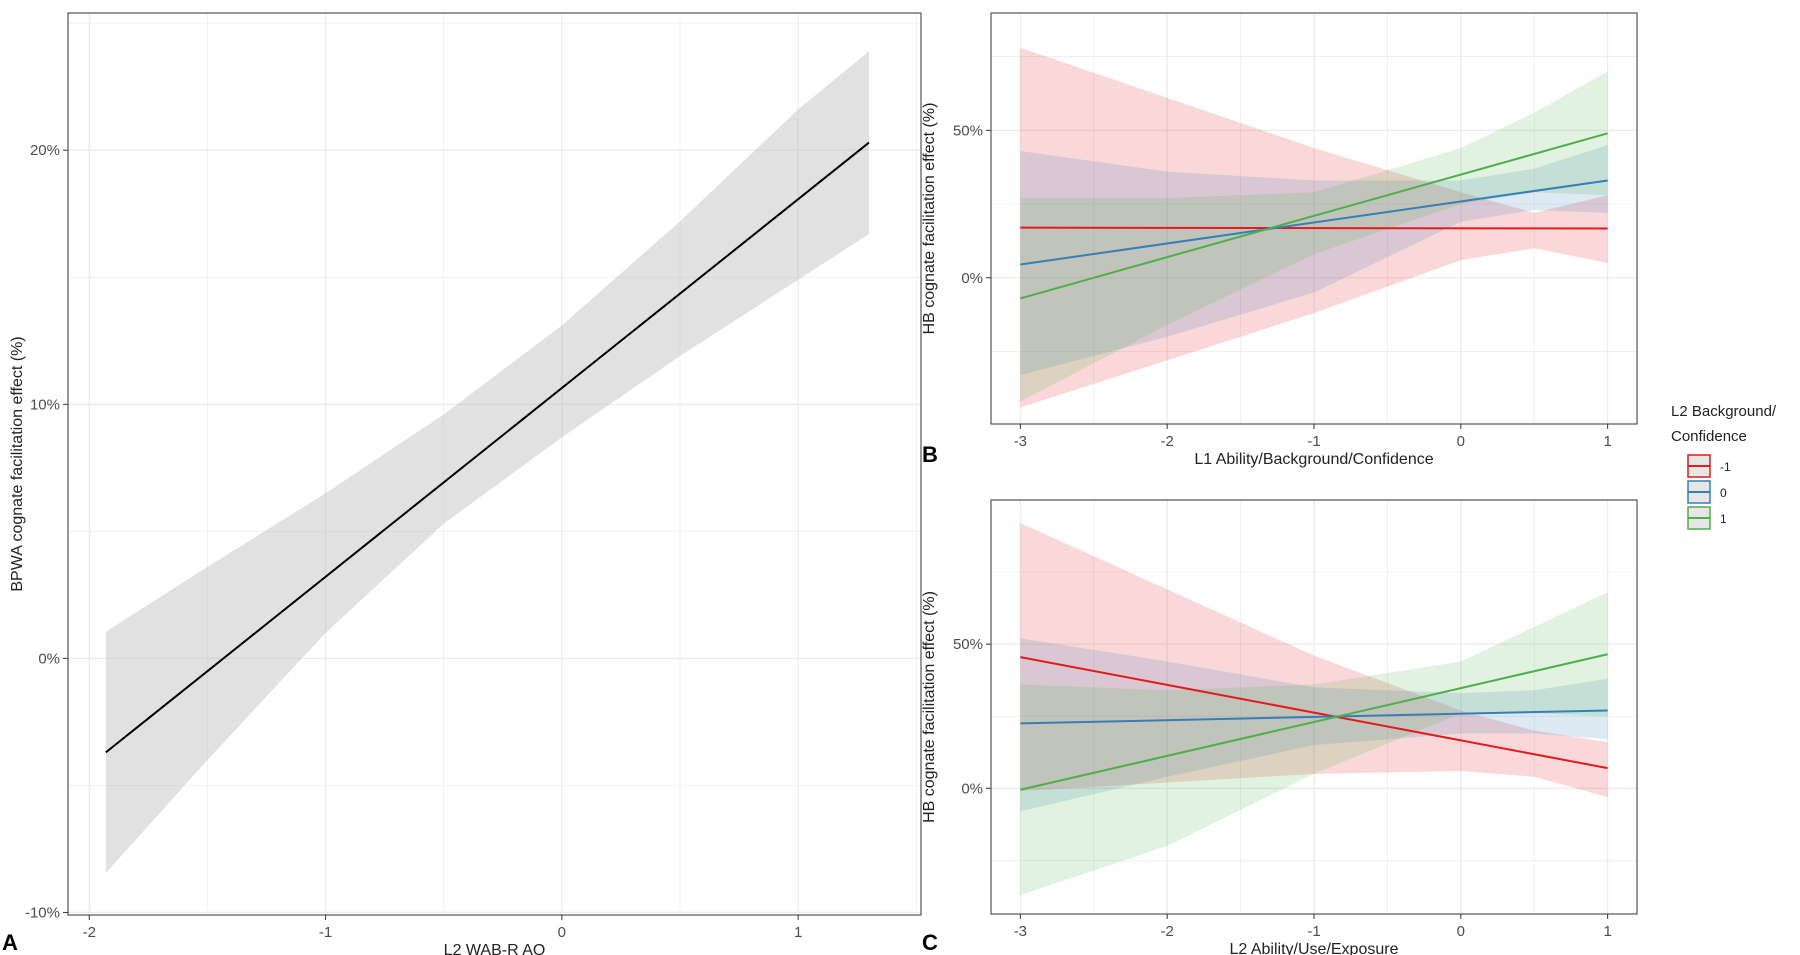 The image size is (1800, 955). What do you see at coordinates (10, 942) in the screenshot?
I see `panel-label-a: A` at bounding box center [10, 942].